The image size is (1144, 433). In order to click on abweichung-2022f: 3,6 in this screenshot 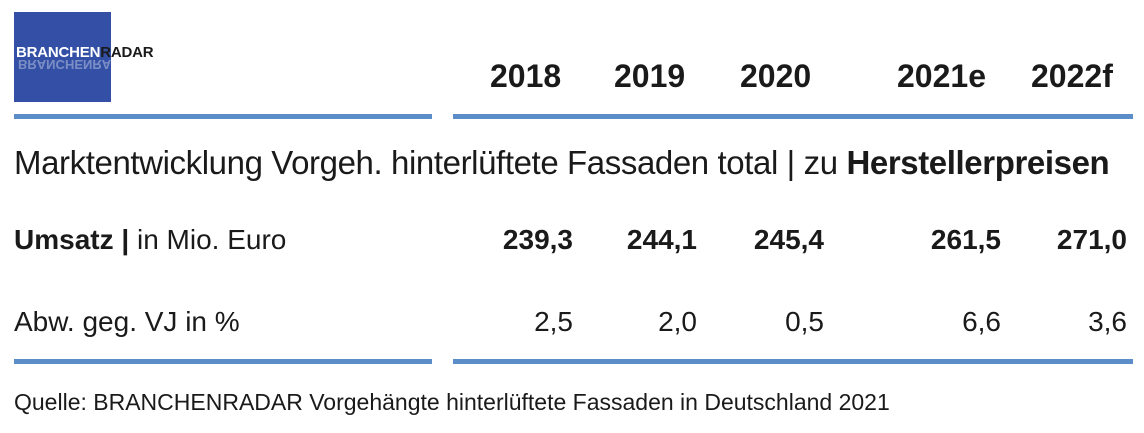, I will do `click(1107, 321)`.